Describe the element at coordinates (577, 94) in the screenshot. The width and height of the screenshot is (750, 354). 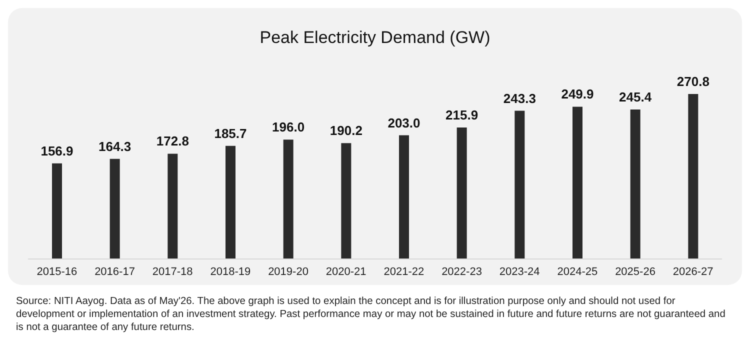
I see `data-label: 249.9` at that location.